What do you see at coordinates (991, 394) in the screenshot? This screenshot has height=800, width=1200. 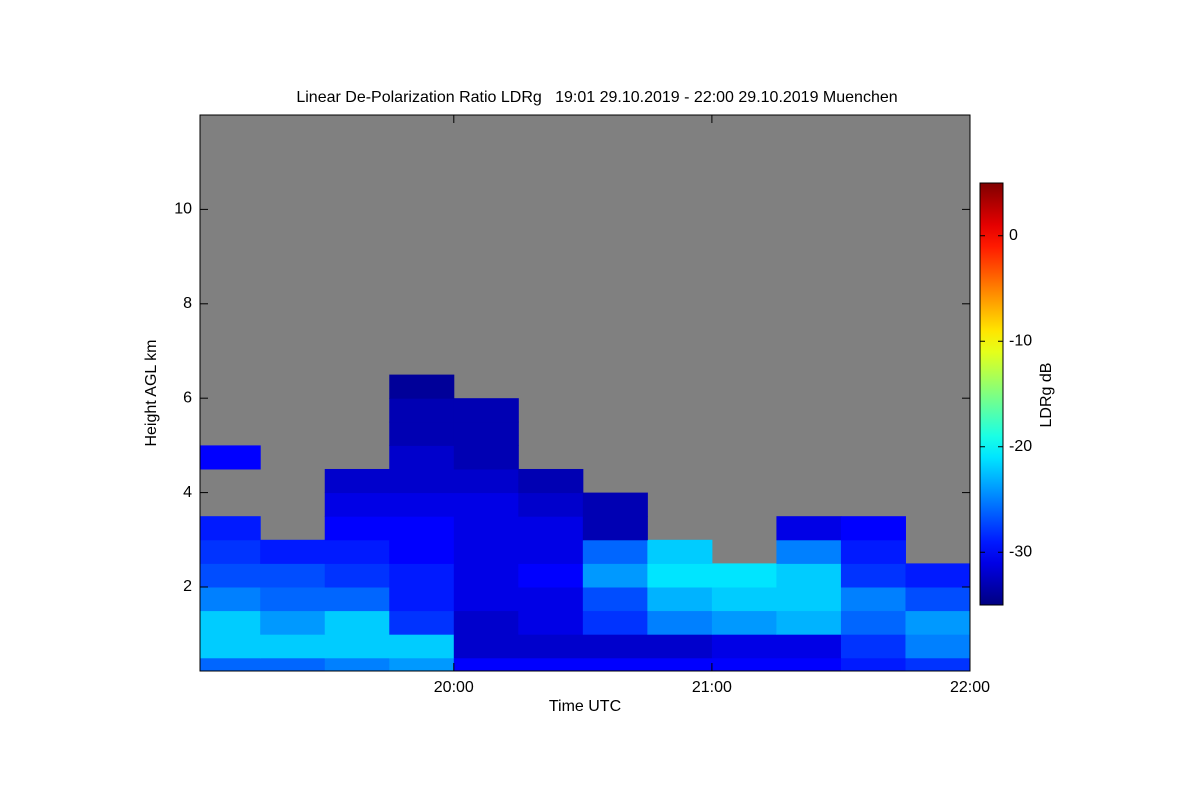 I see `colorbar` at bounding box center [991, 394].